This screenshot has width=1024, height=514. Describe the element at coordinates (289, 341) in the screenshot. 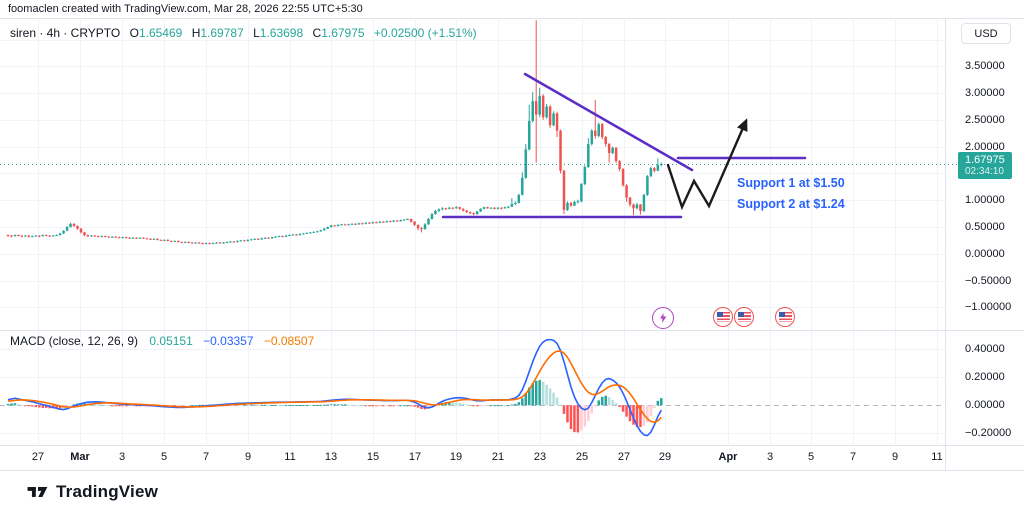

I see `macd-signal-value: −0.08507` at that location.